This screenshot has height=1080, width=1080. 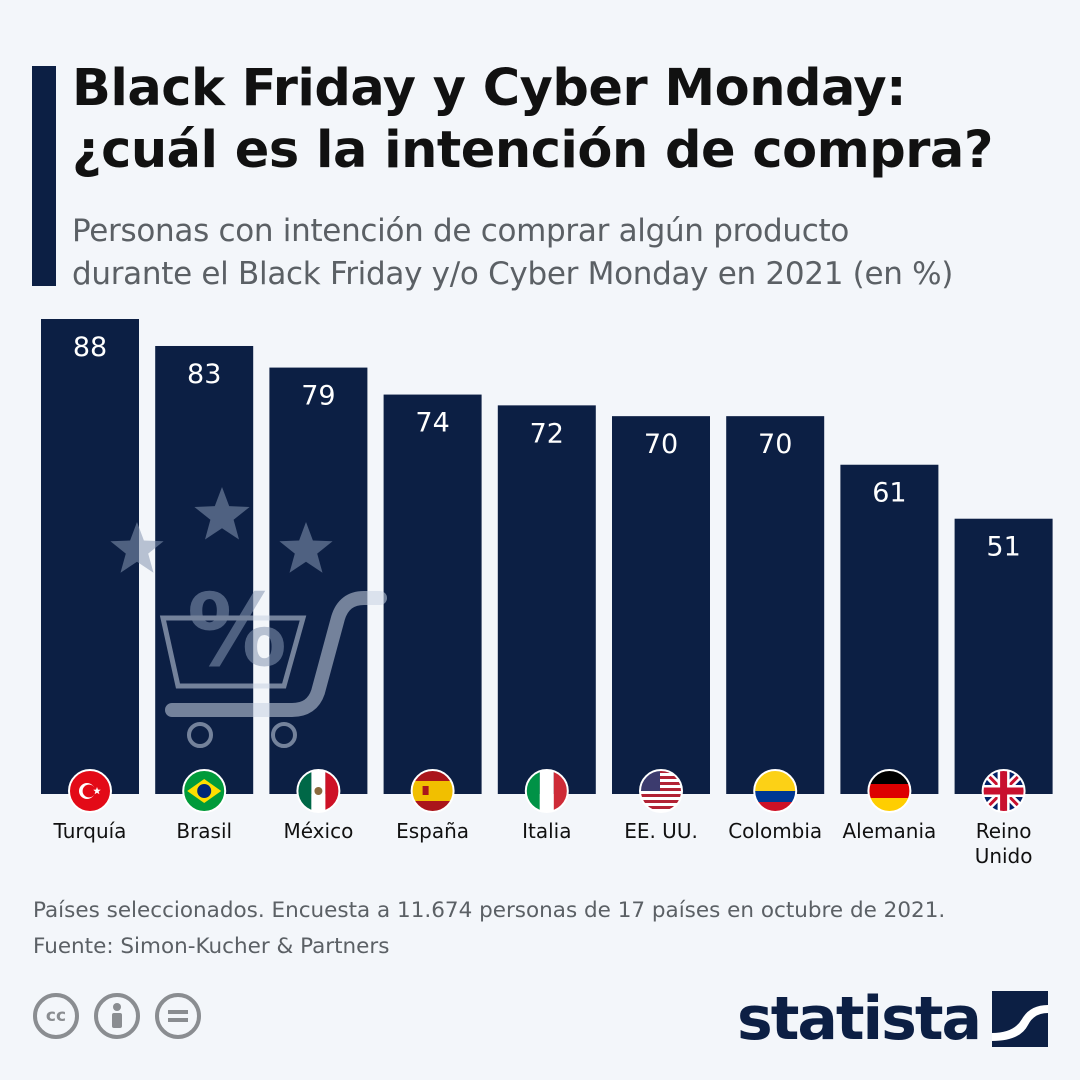 I want to click on bar-italia, so click(x=546, y=599).